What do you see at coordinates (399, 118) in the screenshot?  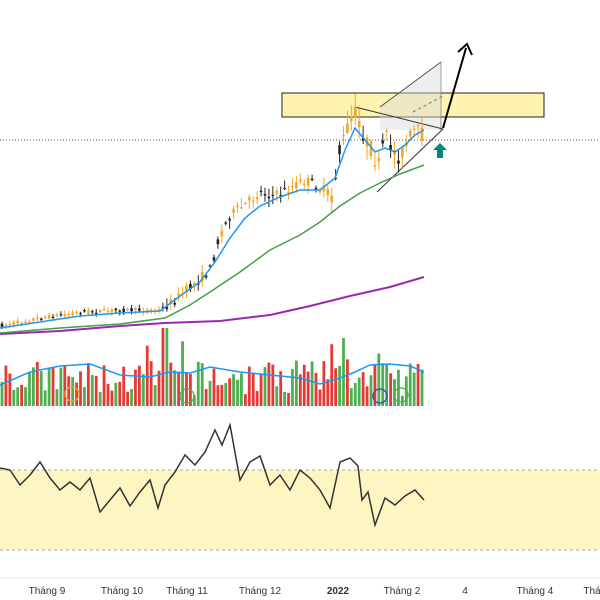 I see `triangle-upper-line` at bounding box center [399, 118].